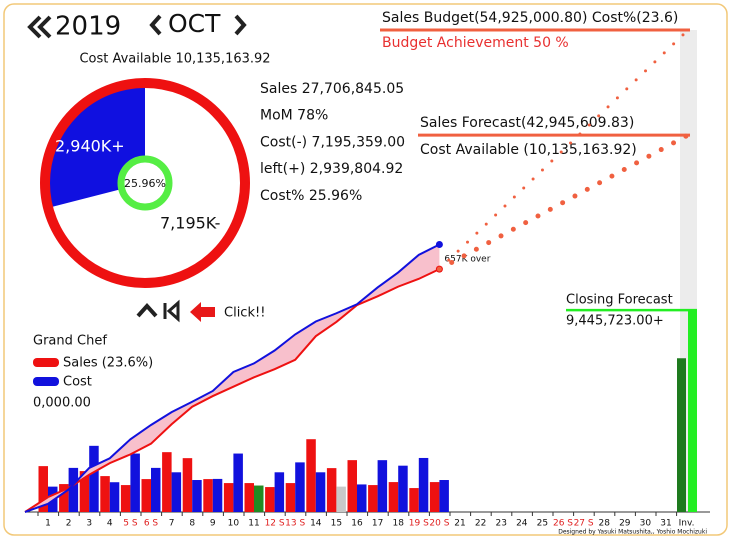 This screenshot has width=732, height=540. Describe the element at coordinates (192, 524) in the screenshot. I see `x-tick-label: 8` at that location.